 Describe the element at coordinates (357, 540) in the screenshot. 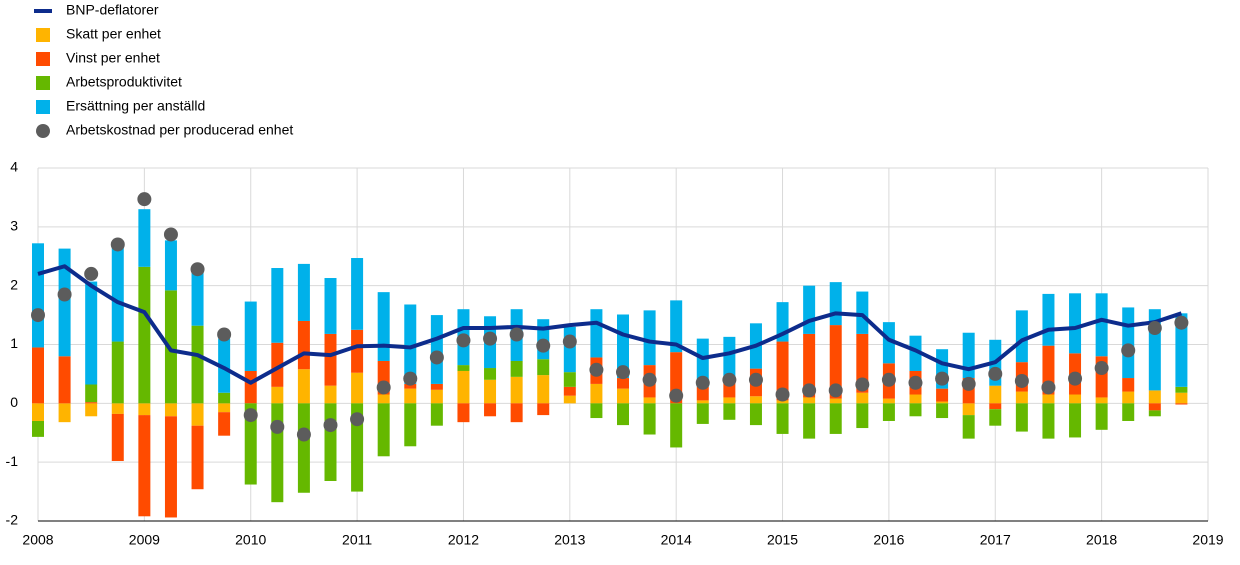

I see `x-tick-label: 2011` at that location.